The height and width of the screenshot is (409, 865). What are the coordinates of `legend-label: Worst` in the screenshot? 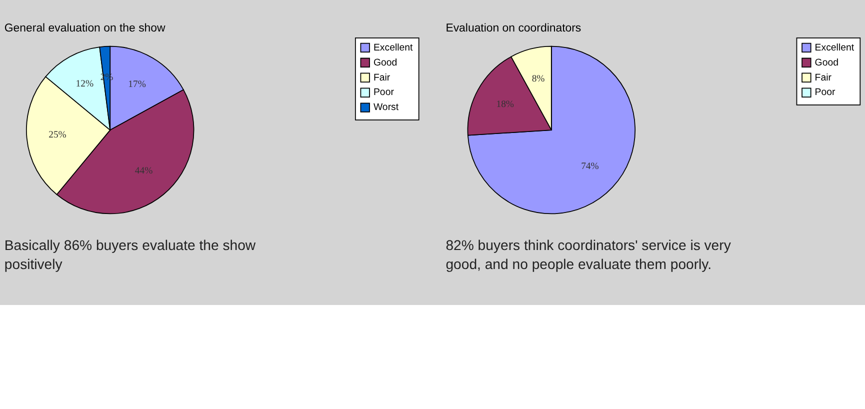 It's located at (386, 108).